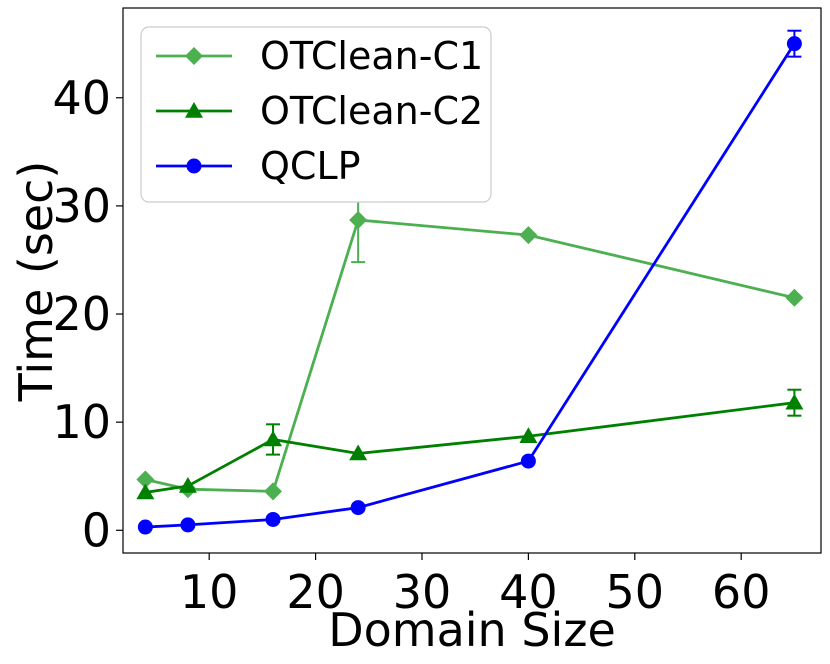  Describe the element at coordinates (422, 592) in the screenshot. I see `x-tick-label: 30` at that location.